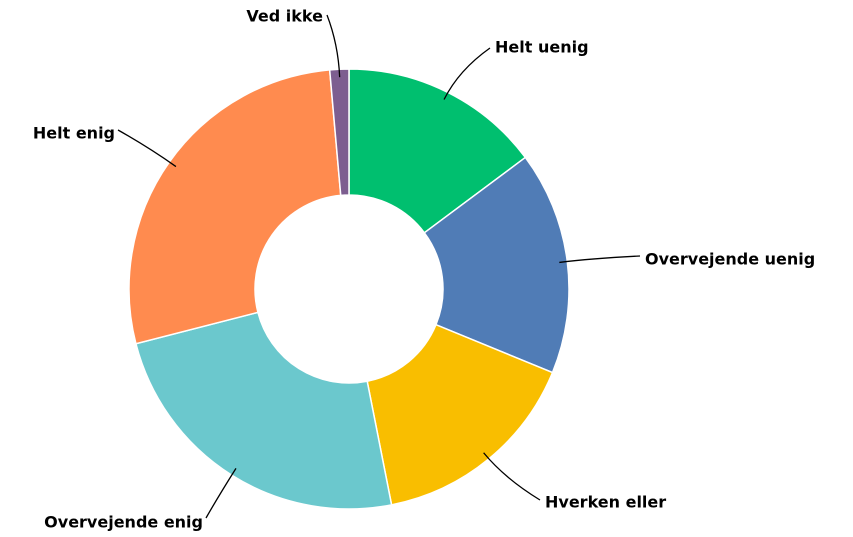  What do you see at coordinates (605, 502) in the screenshot?
I see `slice-label: Hverken eller` at bounding box center [605, 502].